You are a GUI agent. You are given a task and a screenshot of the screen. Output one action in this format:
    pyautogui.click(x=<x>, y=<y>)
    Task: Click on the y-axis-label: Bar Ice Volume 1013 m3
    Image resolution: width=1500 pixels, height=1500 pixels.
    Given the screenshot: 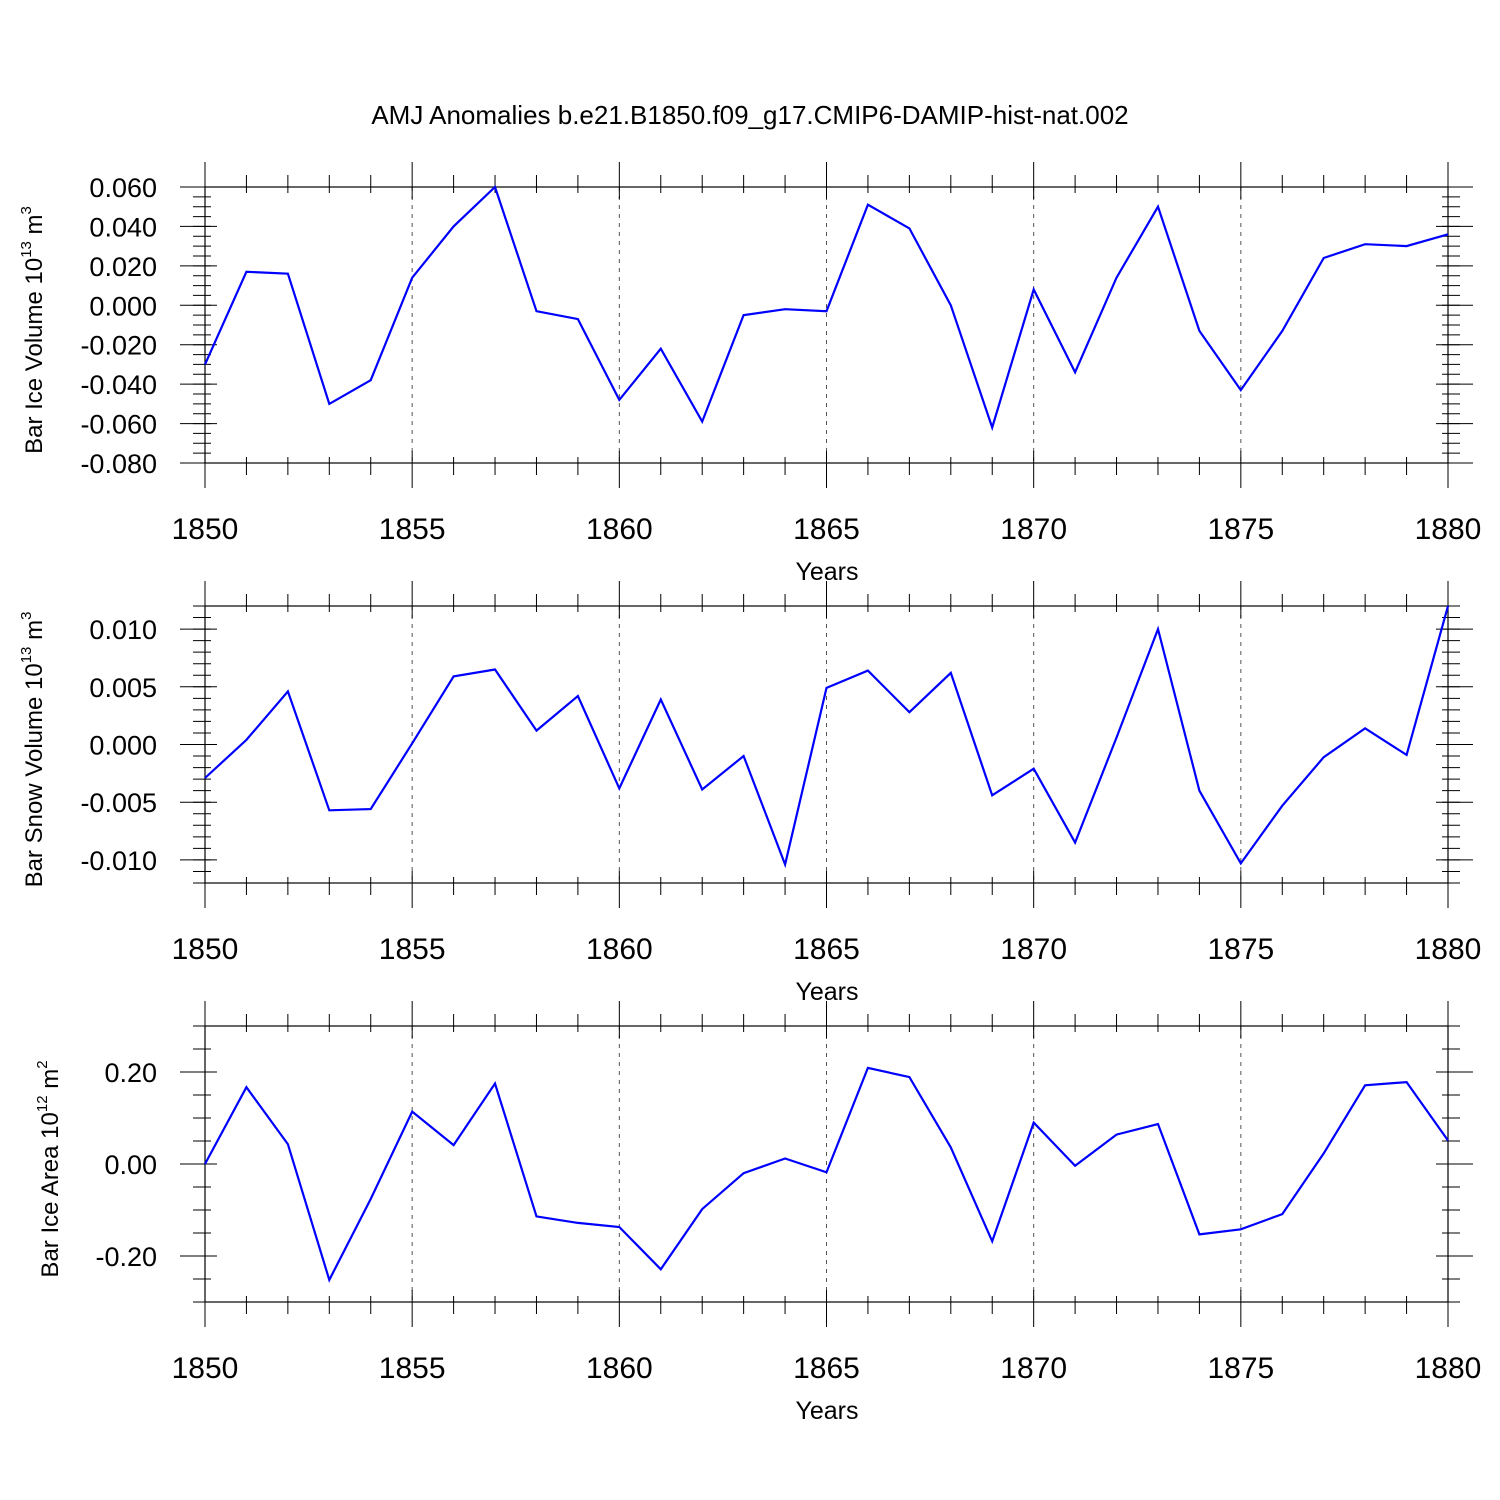 What is the action you would take?
    pyautogui.click(x=33, y=330)
    